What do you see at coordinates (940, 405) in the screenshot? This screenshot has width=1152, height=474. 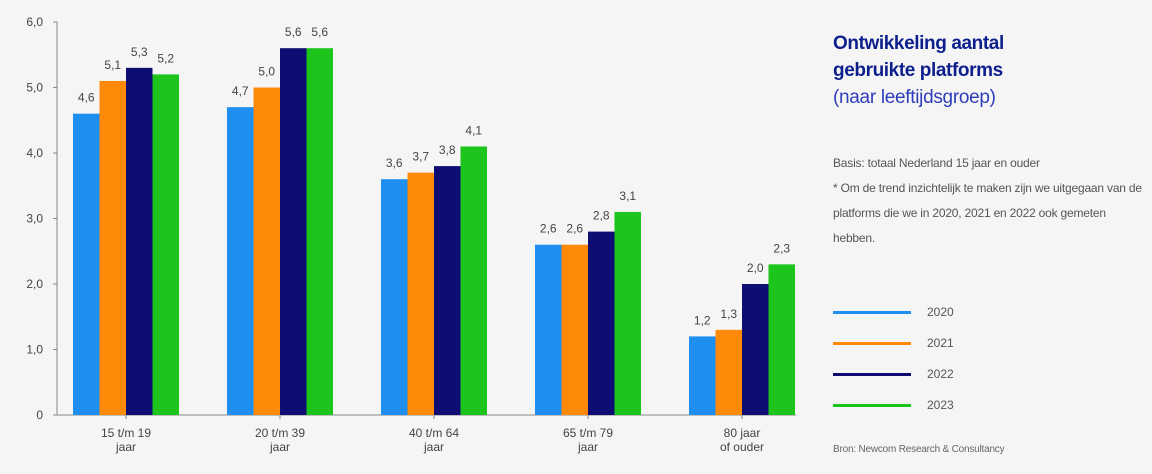 I see `legend-label-2023: 2023` at bounding box center [940, 405].